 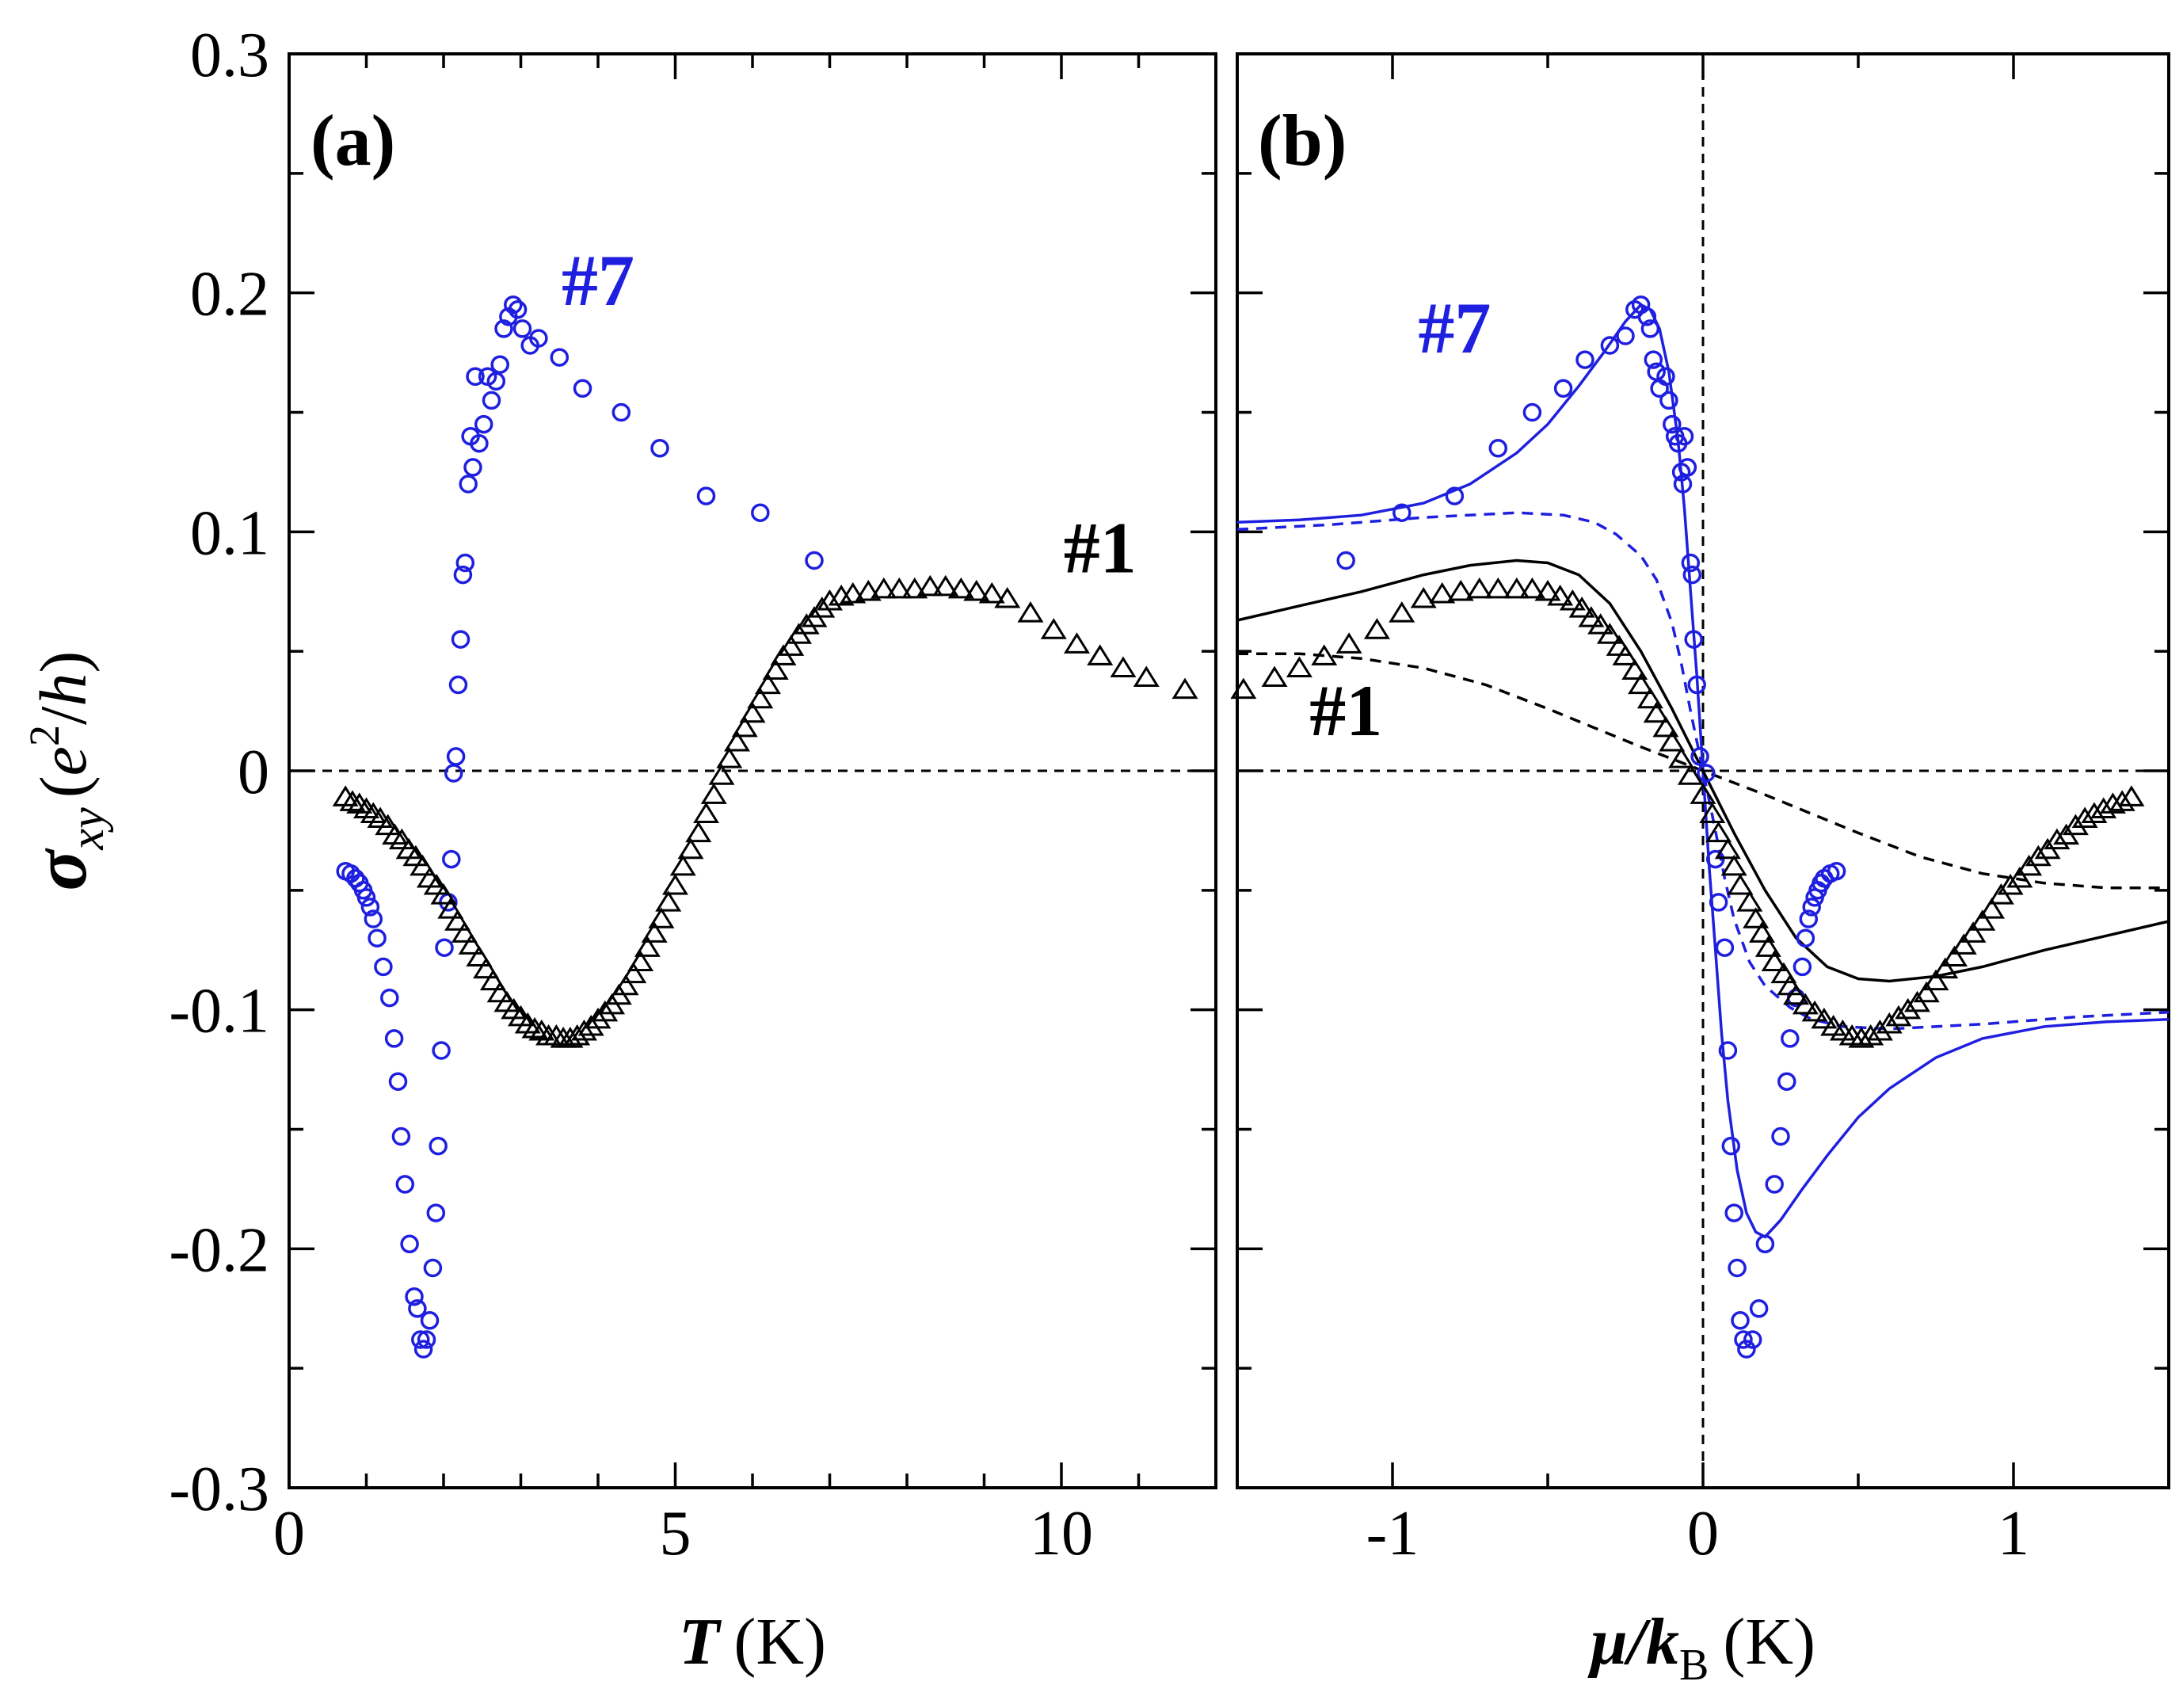 What do you see at coordinates (59, 869) in the screenshot?
I see `y-axis-symbol: σ` at bounding box center [59, 869].